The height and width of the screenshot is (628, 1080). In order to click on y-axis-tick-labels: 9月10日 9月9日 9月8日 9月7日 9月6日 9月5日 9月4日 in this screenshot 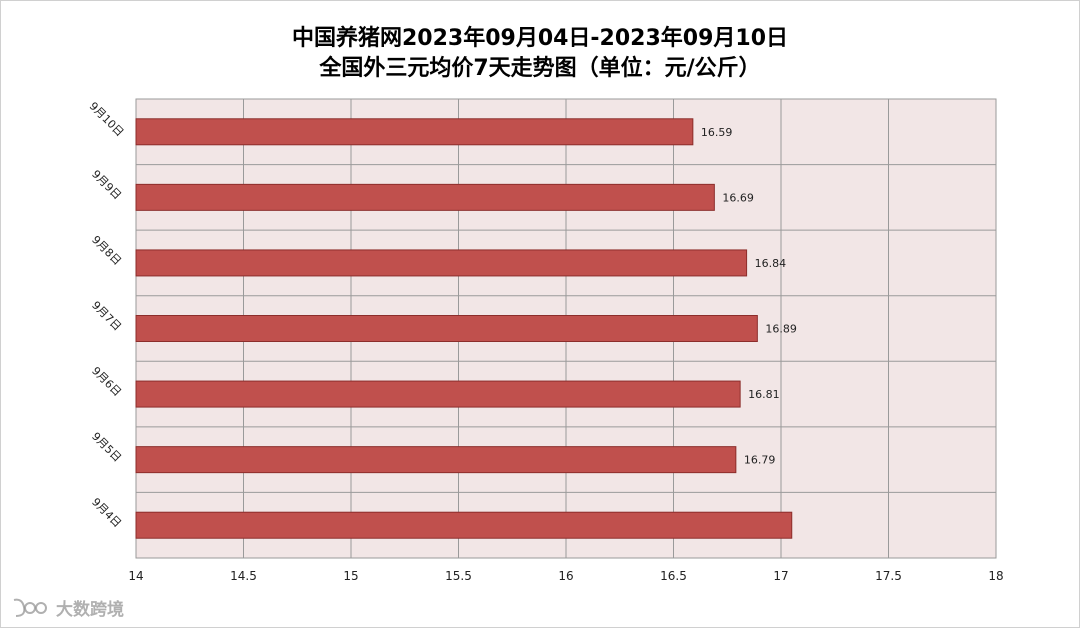, I will do `click(107, 315)`.